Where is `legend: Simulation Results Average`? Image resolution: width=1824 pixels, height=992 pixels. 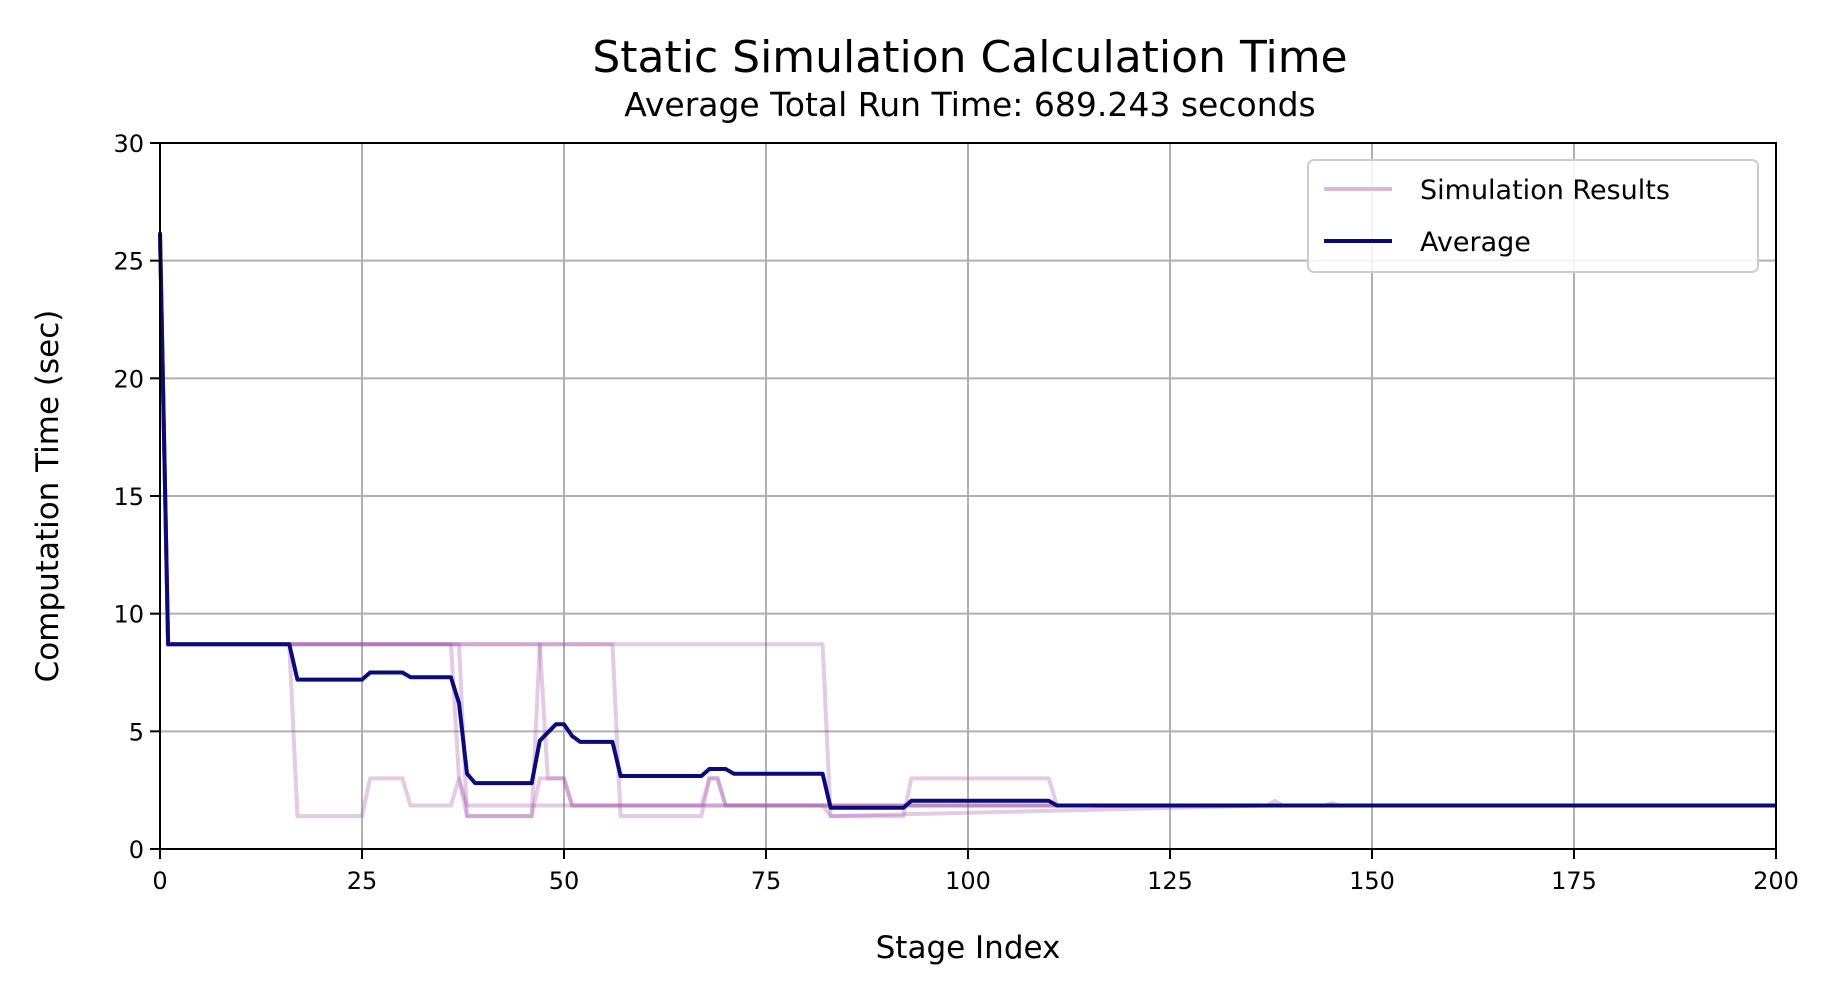
legend: Simulation Results Average is located at coordinates (1533, 216).